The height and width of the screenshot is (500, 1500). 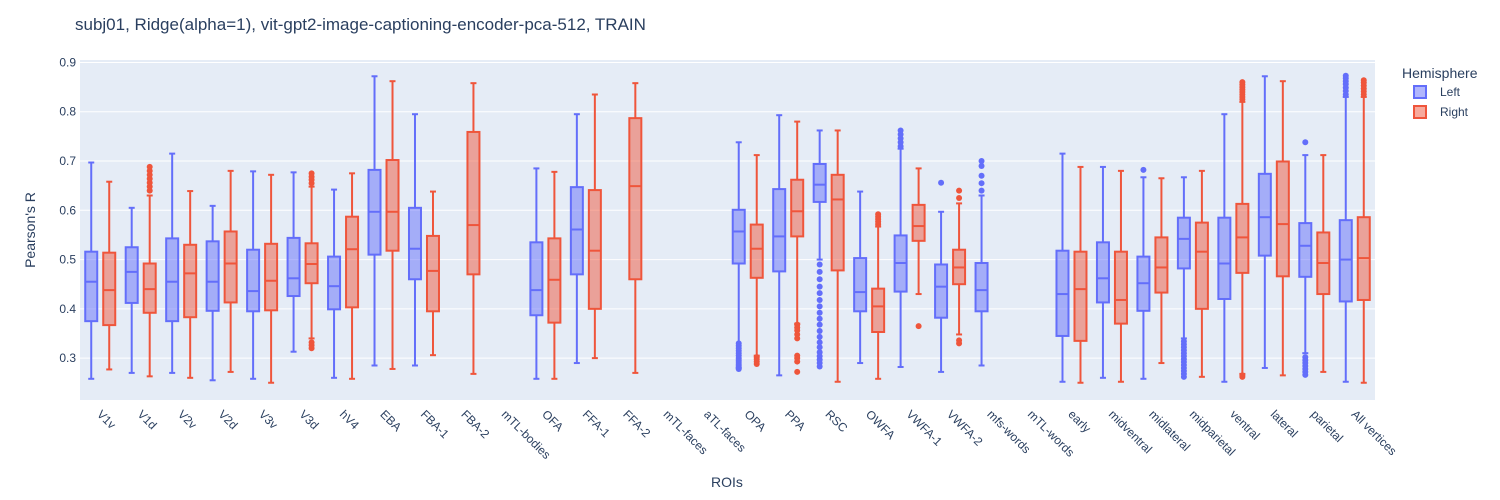 What do you see at coordinates (554, 275) in the screenshot?
I see `box-right-ofa` at bounding box center [554, 275].